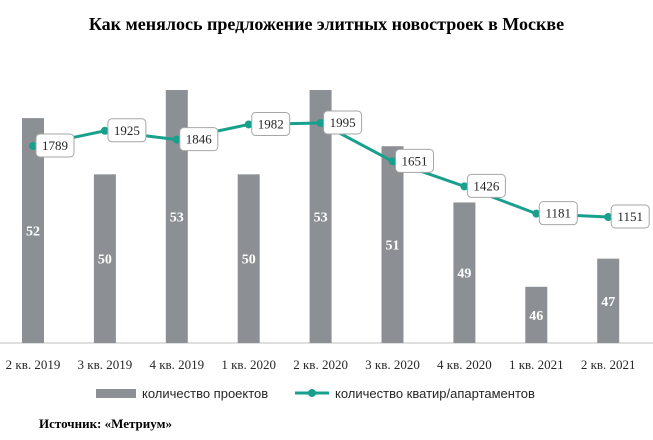 The image size is (653, 440). Describe the element at coordinates (248, 364) in the screenshot. I see `x-tick-label: 1 кв. 2020` at that location.